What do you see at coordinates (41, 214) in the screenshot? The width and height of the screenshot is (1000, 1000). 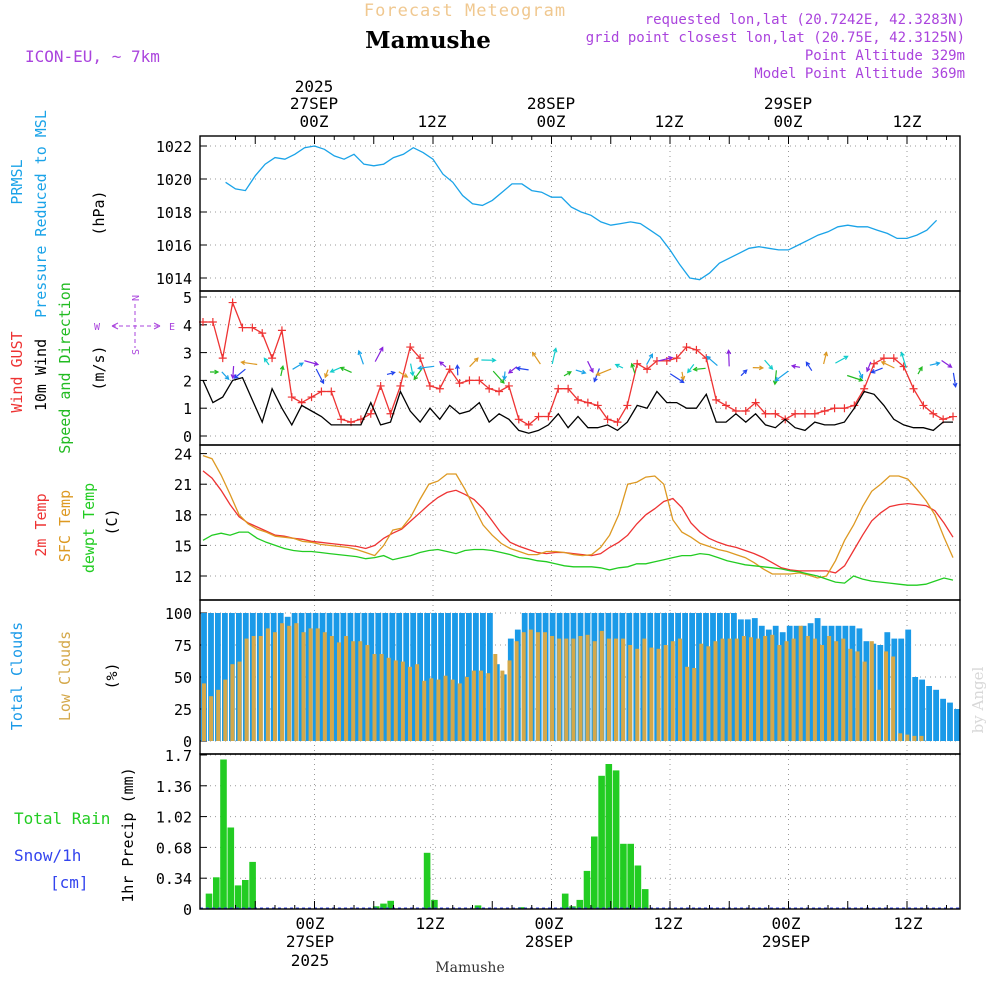 I see `pressure-label-2: Pressure Reduced to MSL` at bounding box center [41, 214].